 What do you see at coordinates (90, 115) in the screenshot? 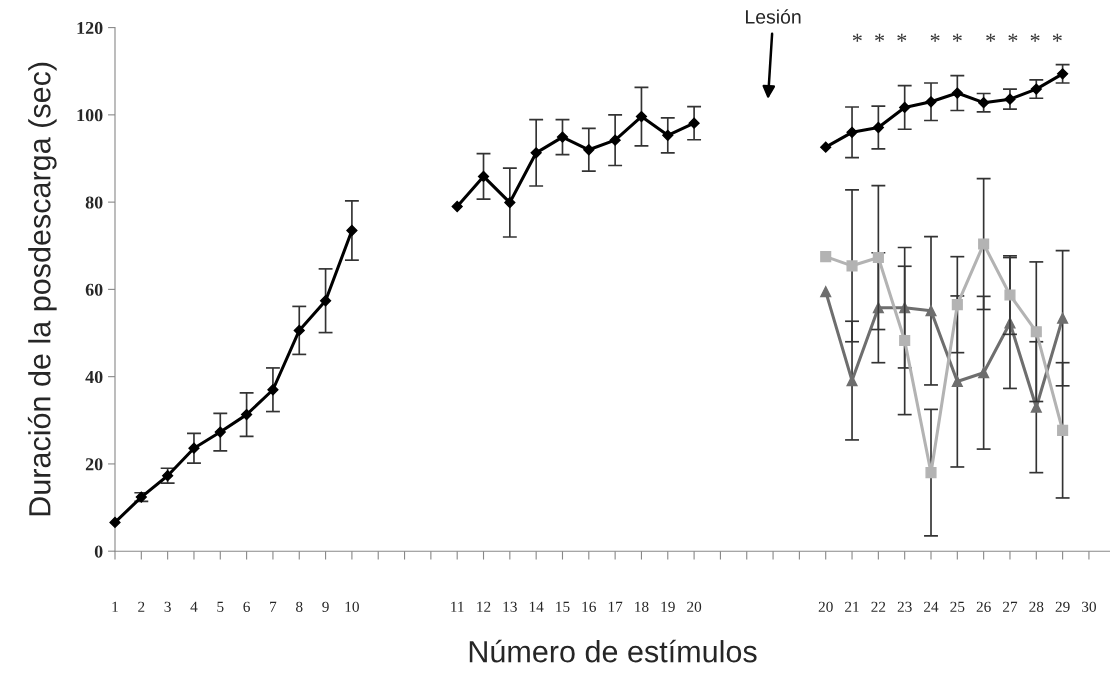
I see `y-tick-label: 100` at bounding box center [90, 115].